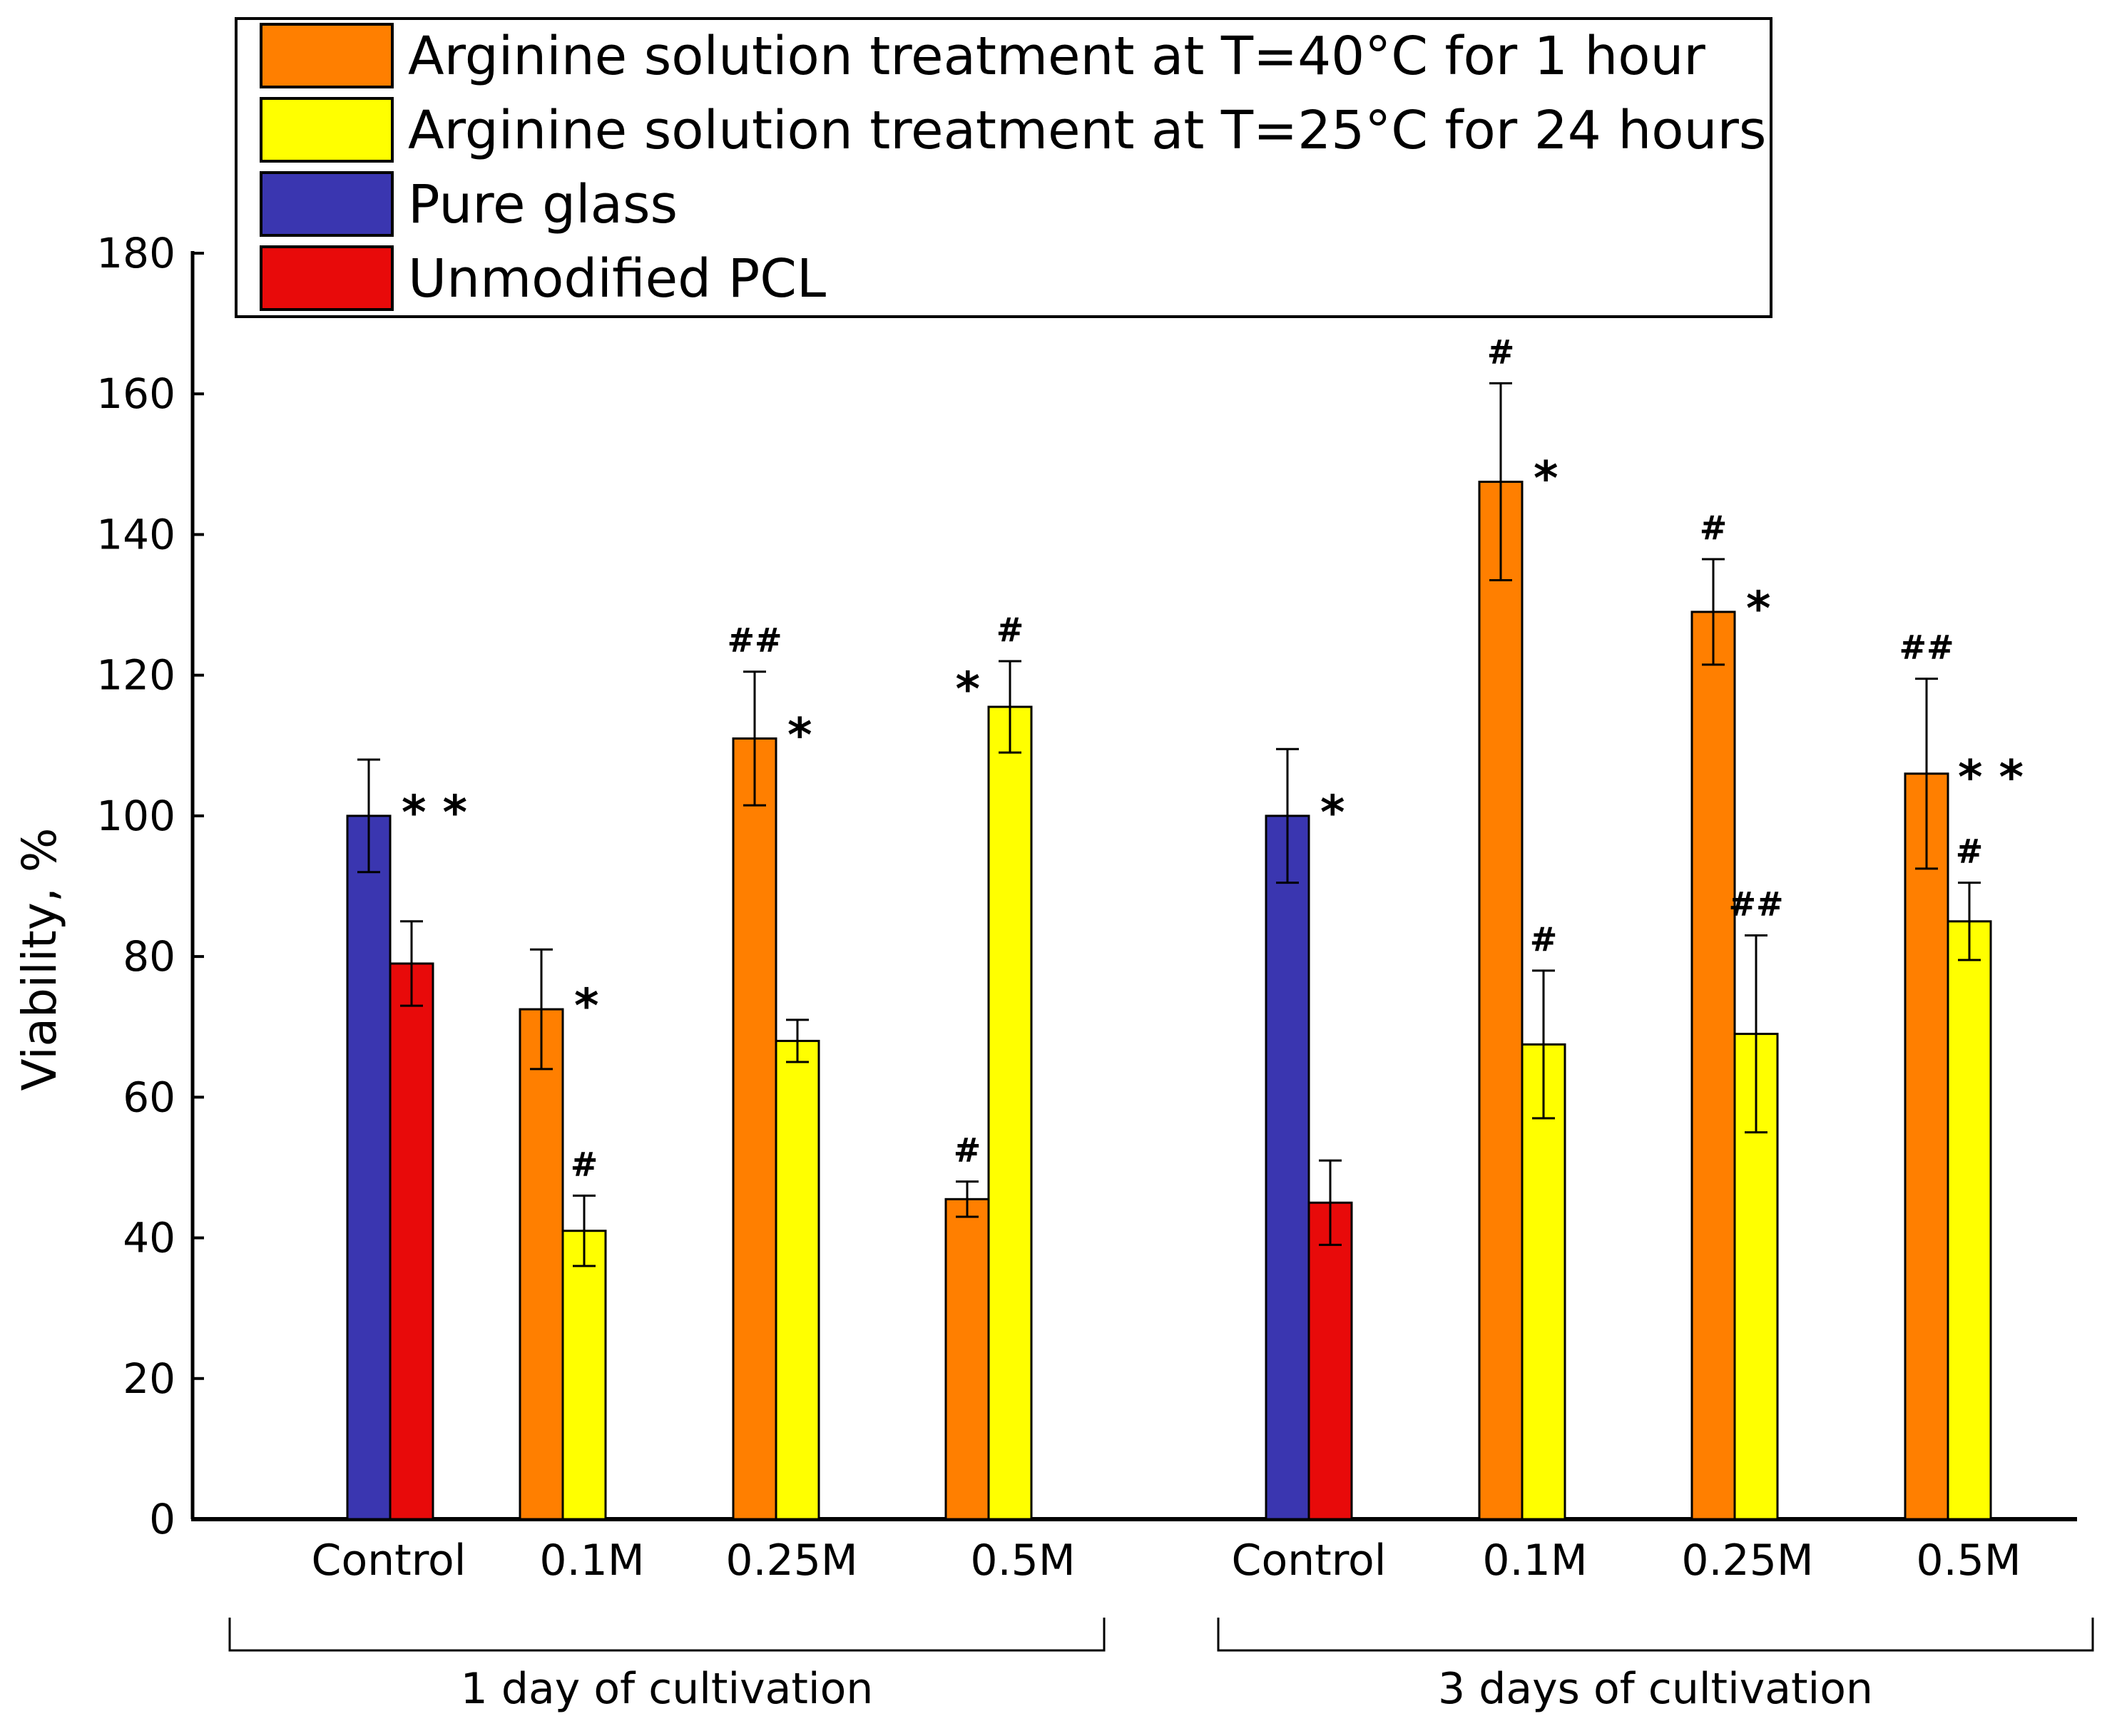 This screenshot has height=1736, width=2112. I want to click on y-tick-label: 80, so click(149, 956).